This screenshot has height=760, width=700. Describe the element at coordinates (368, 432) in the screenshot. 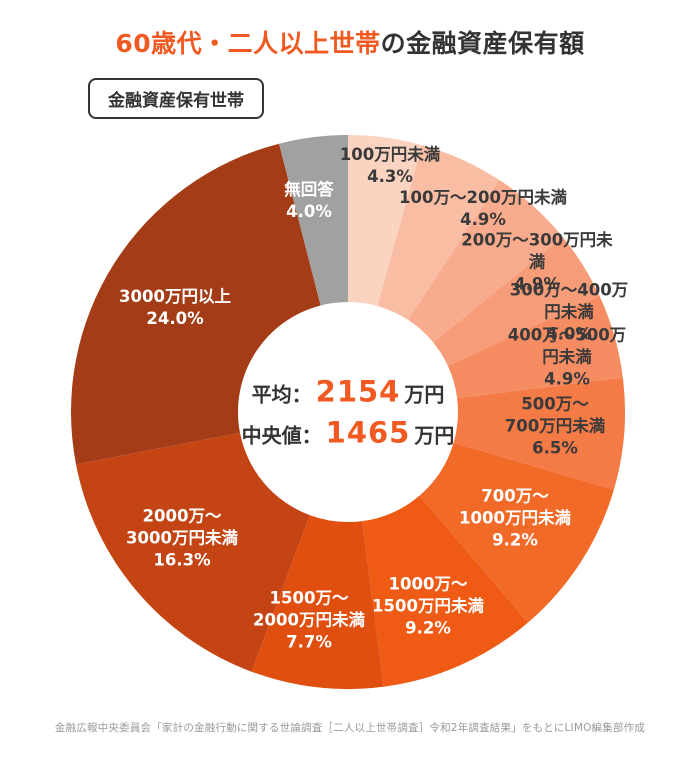

I see `median-value: 1465` at that location.